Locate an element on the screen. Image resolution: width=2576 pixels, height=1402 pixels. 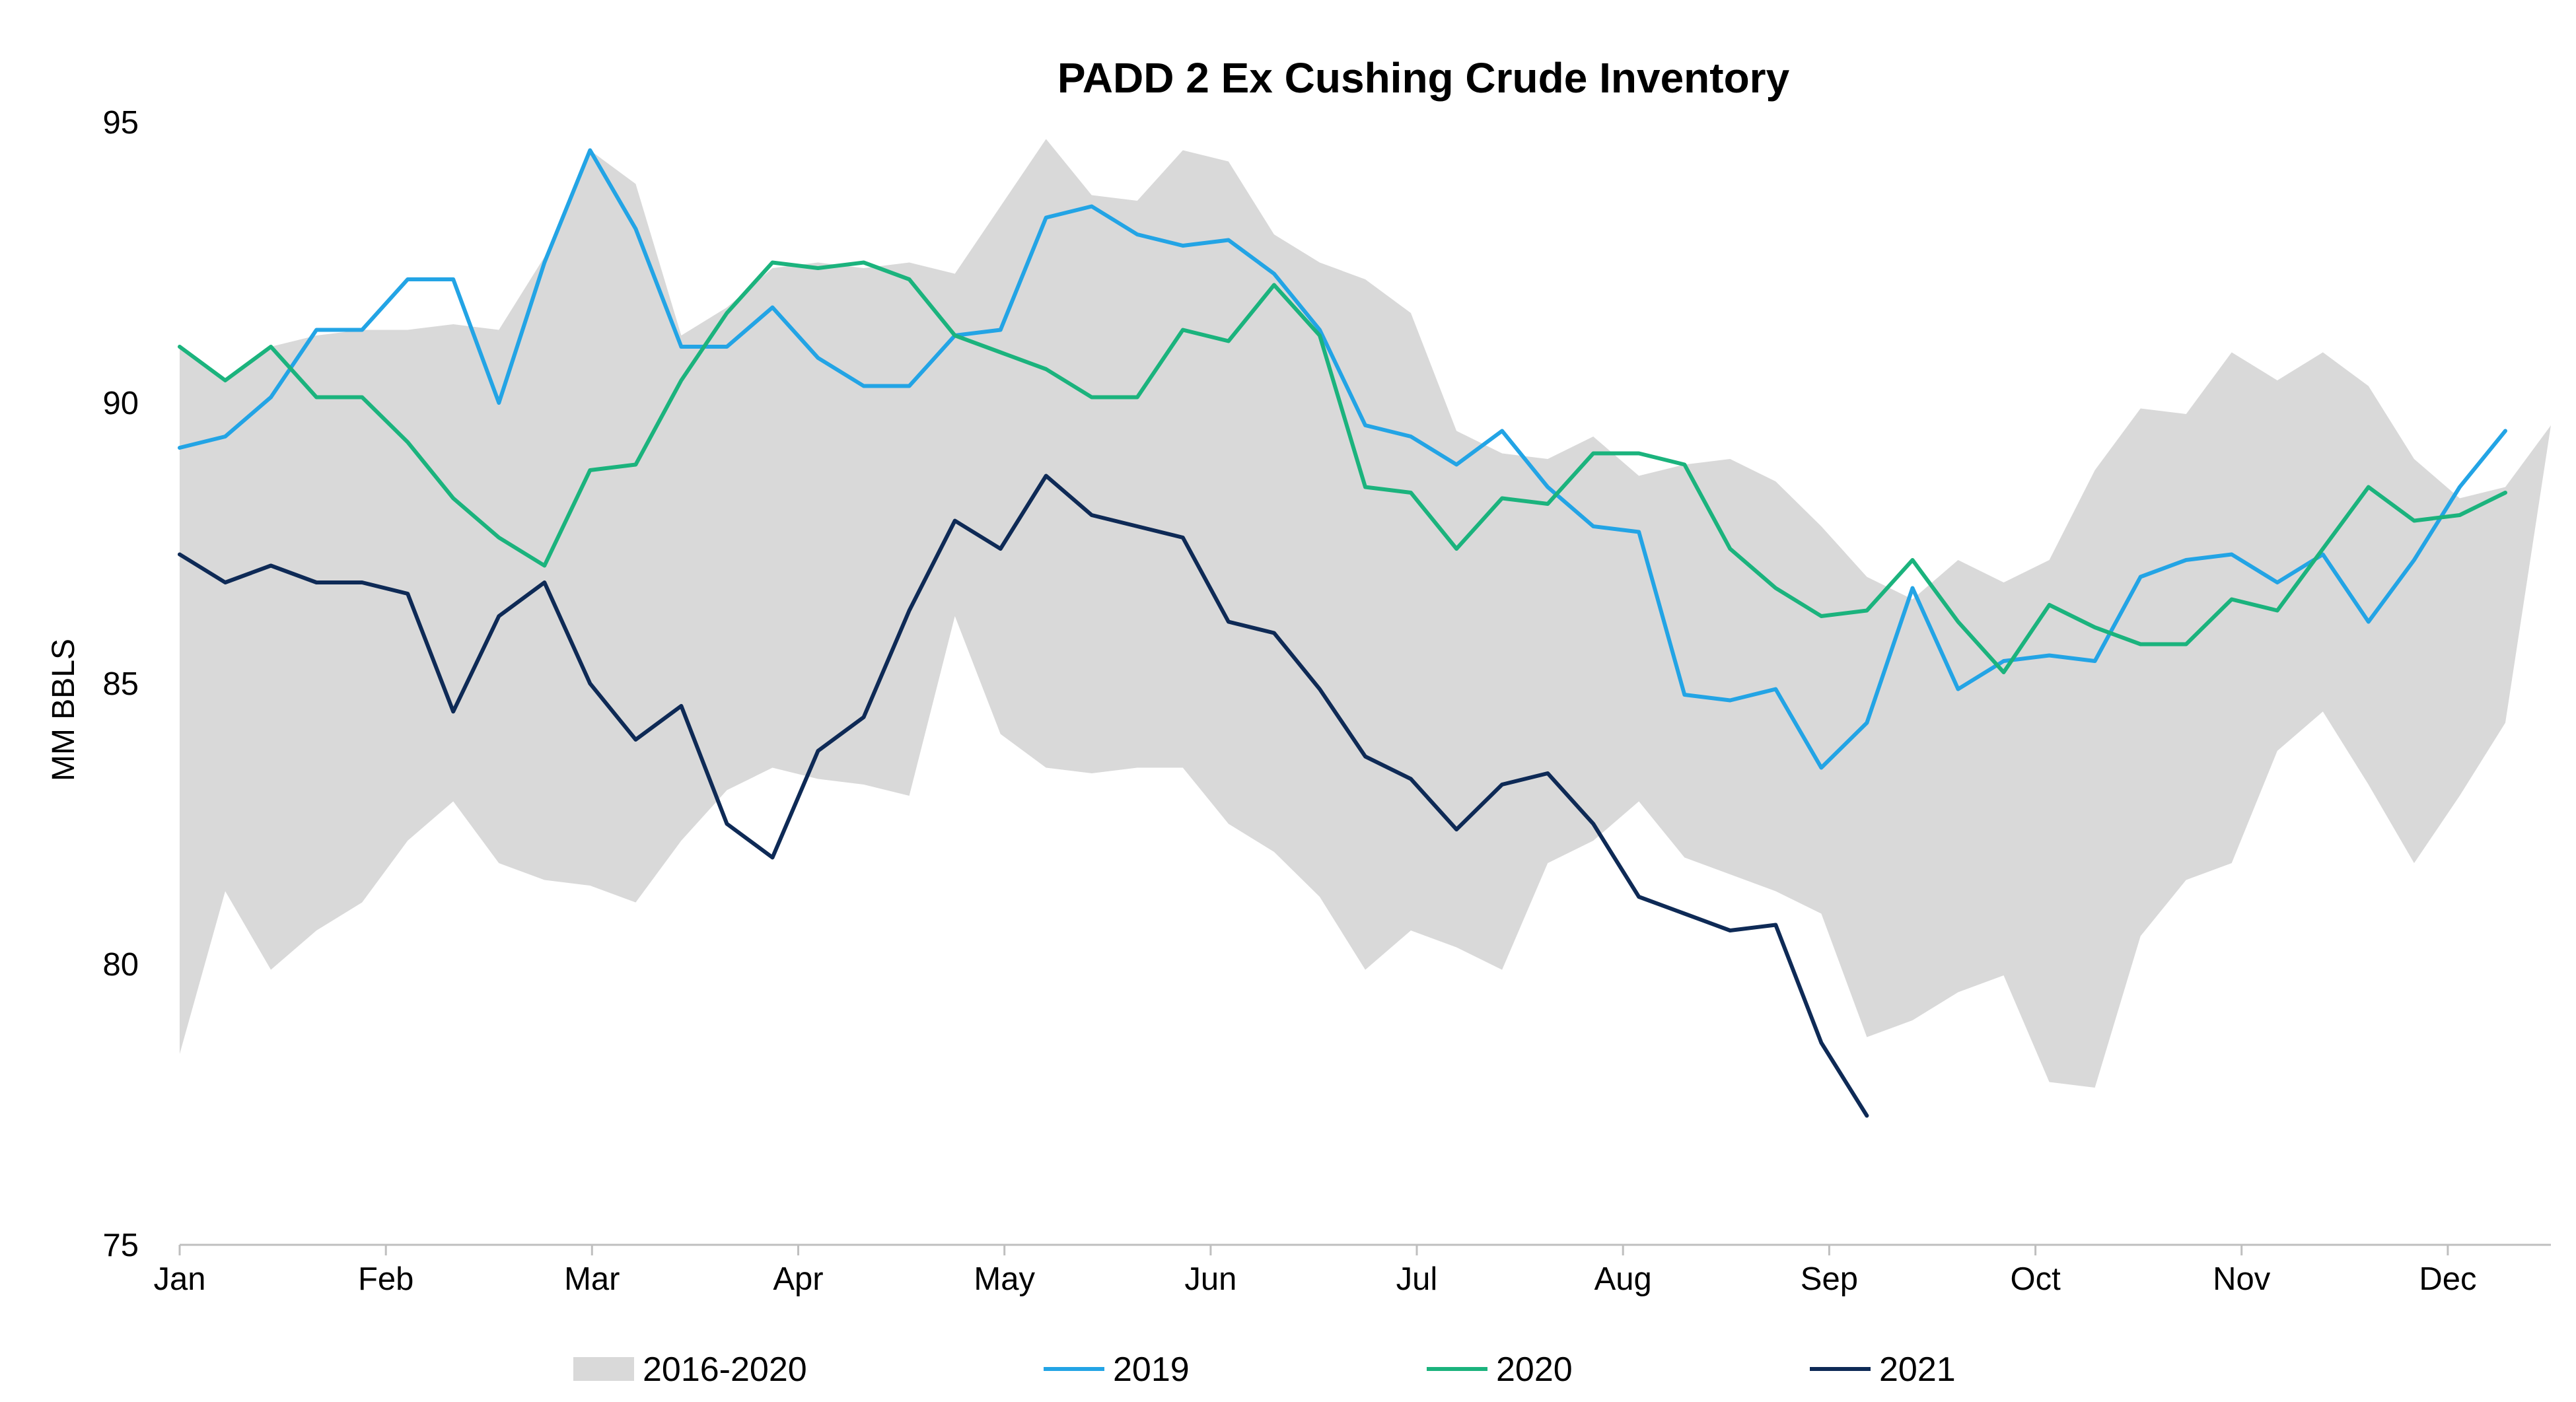
y-tick-label: 85 is located at coordinates (121, 684).